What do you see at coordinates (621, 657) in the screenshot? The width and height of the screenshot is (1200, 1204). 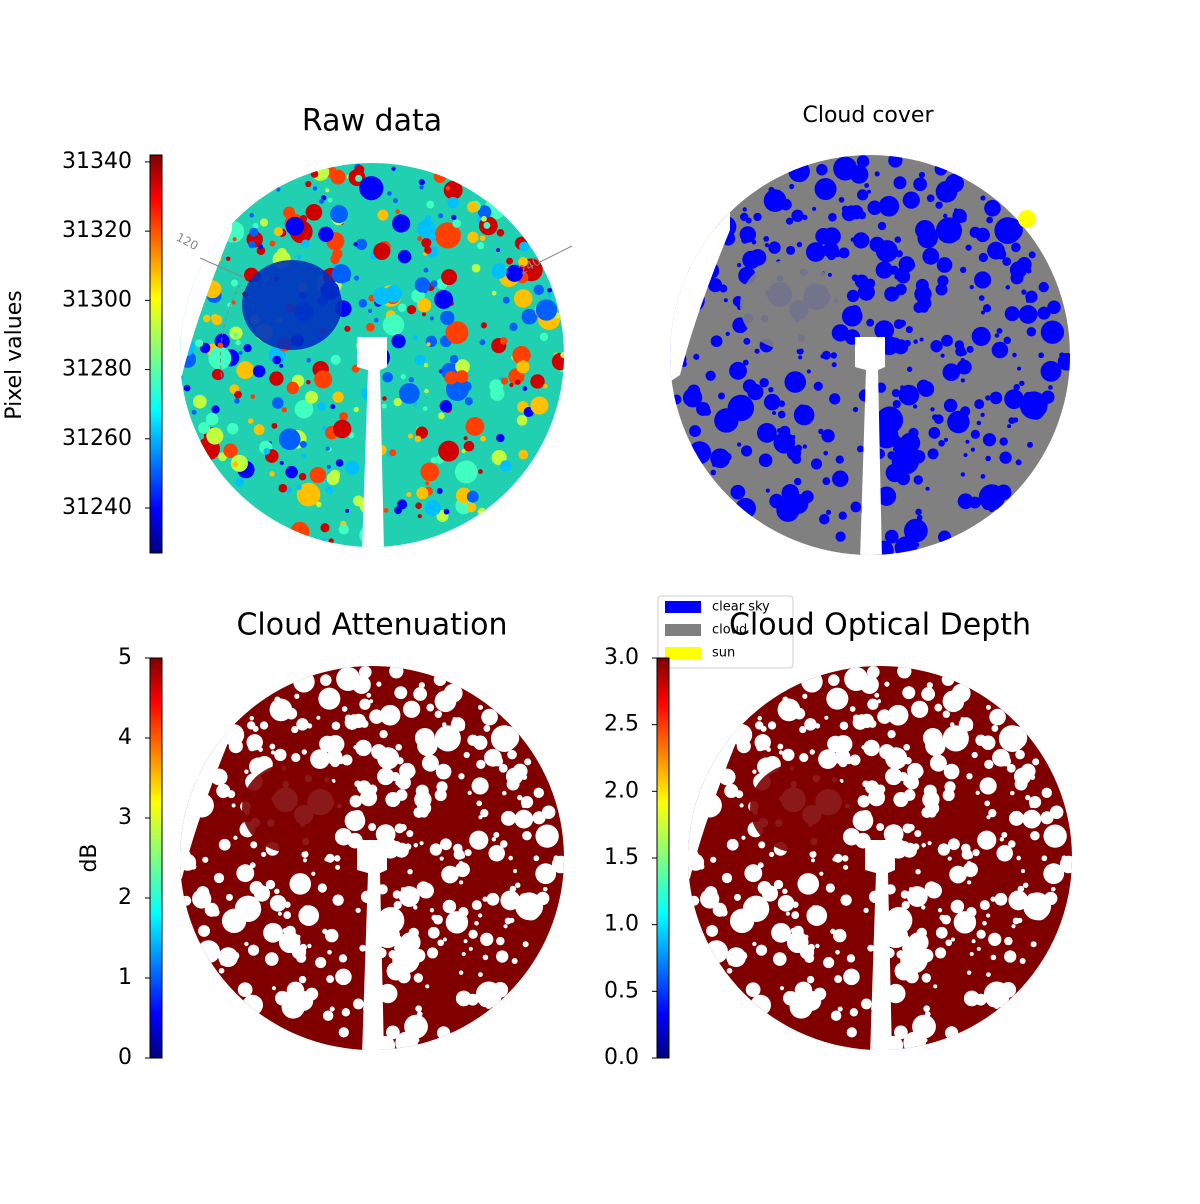 I see `colorbar-tick-label: 3.0` at bounding box center [621, 657].